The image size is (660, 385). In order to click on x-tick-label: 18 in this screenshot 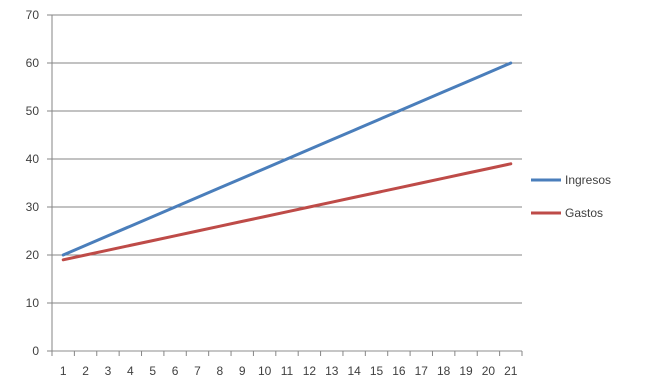, I will do `click(444, 371)`.